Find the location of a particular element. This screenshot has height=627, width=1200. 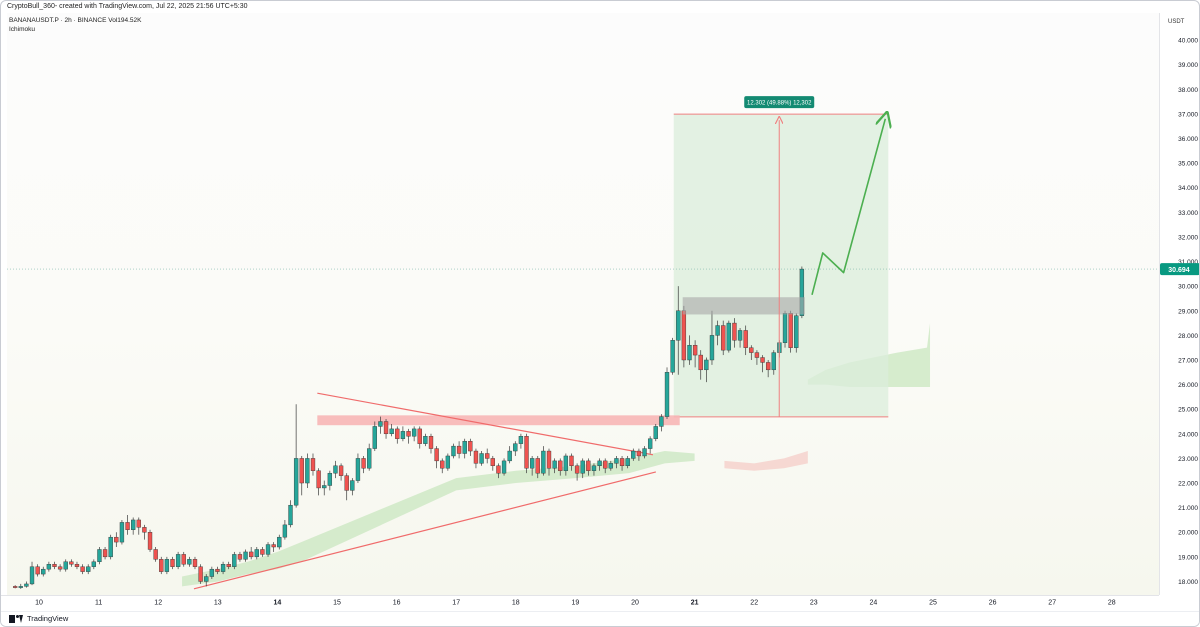

supply-zone-box is located at coordinates (743, 306).